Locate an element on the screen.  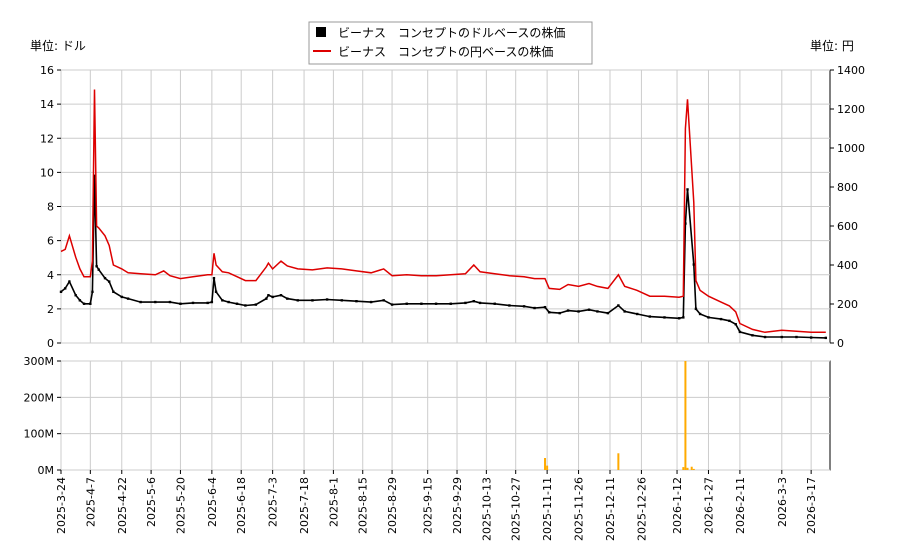
x-tick-label: 2026-3-3 is located at coordinates (782, 502).